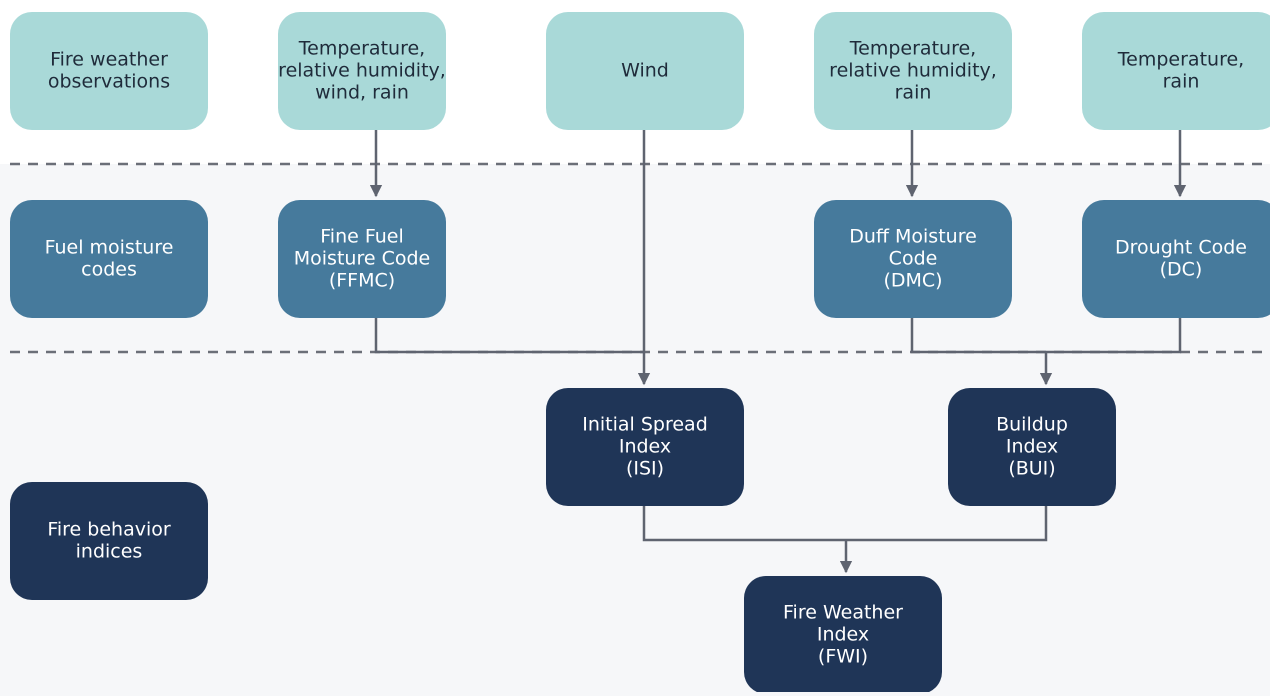  What do you see at coordinates (362, 237) in the screenshot?
I see `node-label: Fine Fuel` at bounding box center [362, 237].